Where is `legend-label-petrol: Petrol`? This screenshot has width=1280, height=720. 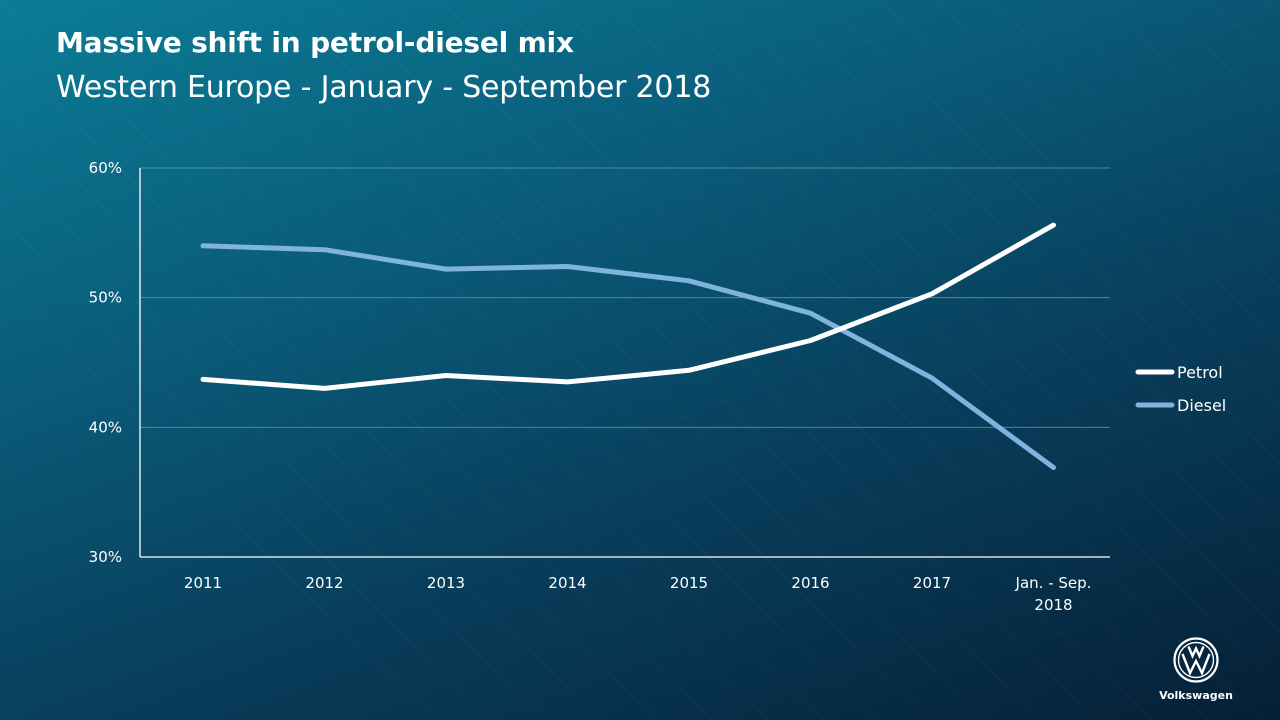 legend-label-petrol: Petrol is located at coordinates (1200, 372).